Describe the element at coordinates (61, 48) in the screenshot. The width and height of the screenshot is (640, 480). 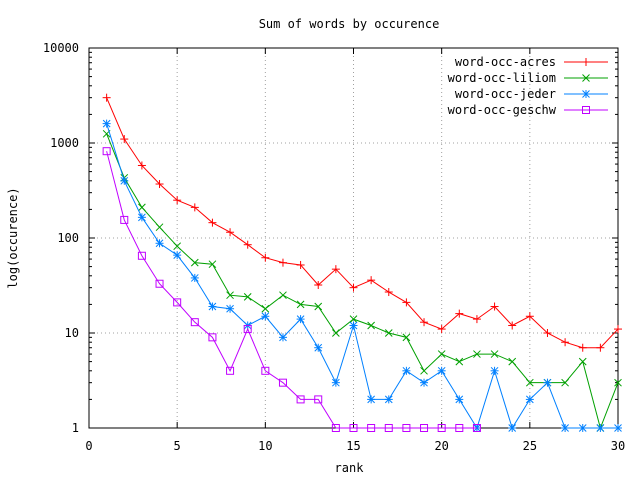
I see `y-tick-label: 10000` at that location.